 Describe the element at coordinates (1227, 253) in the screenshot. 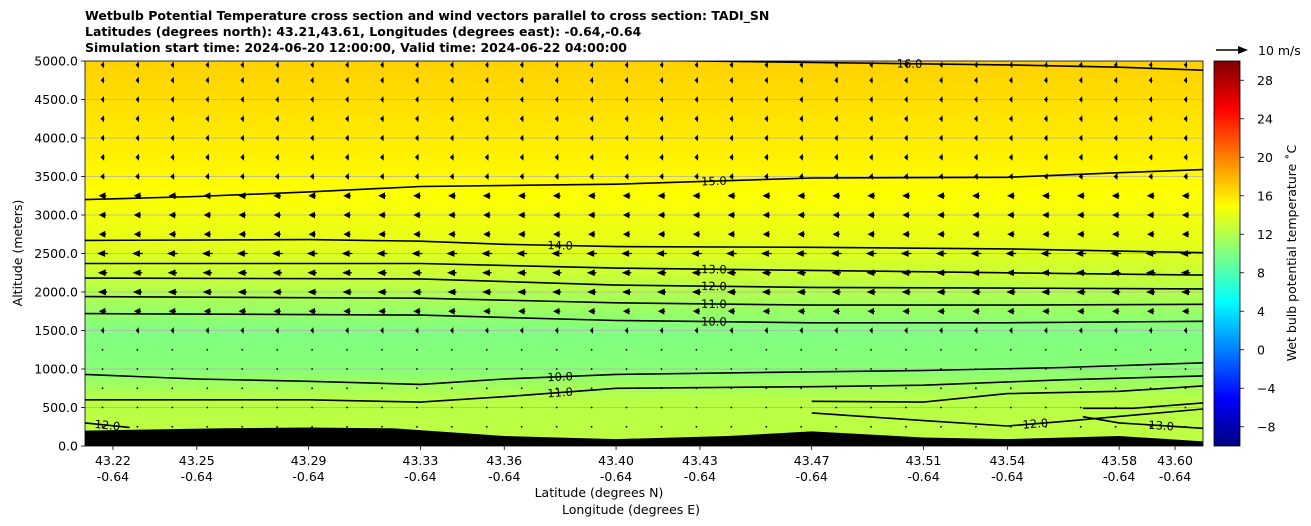

I see `colorbar-fill` at that location.